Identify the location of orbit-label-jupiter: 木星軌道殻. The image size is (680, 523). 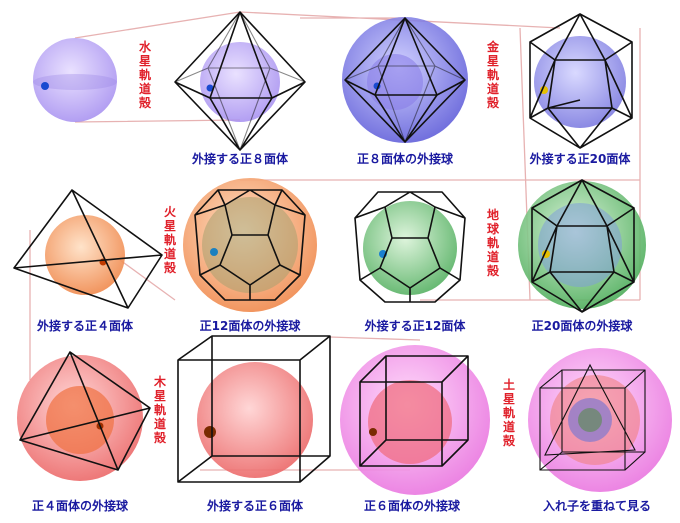
(159, 410).